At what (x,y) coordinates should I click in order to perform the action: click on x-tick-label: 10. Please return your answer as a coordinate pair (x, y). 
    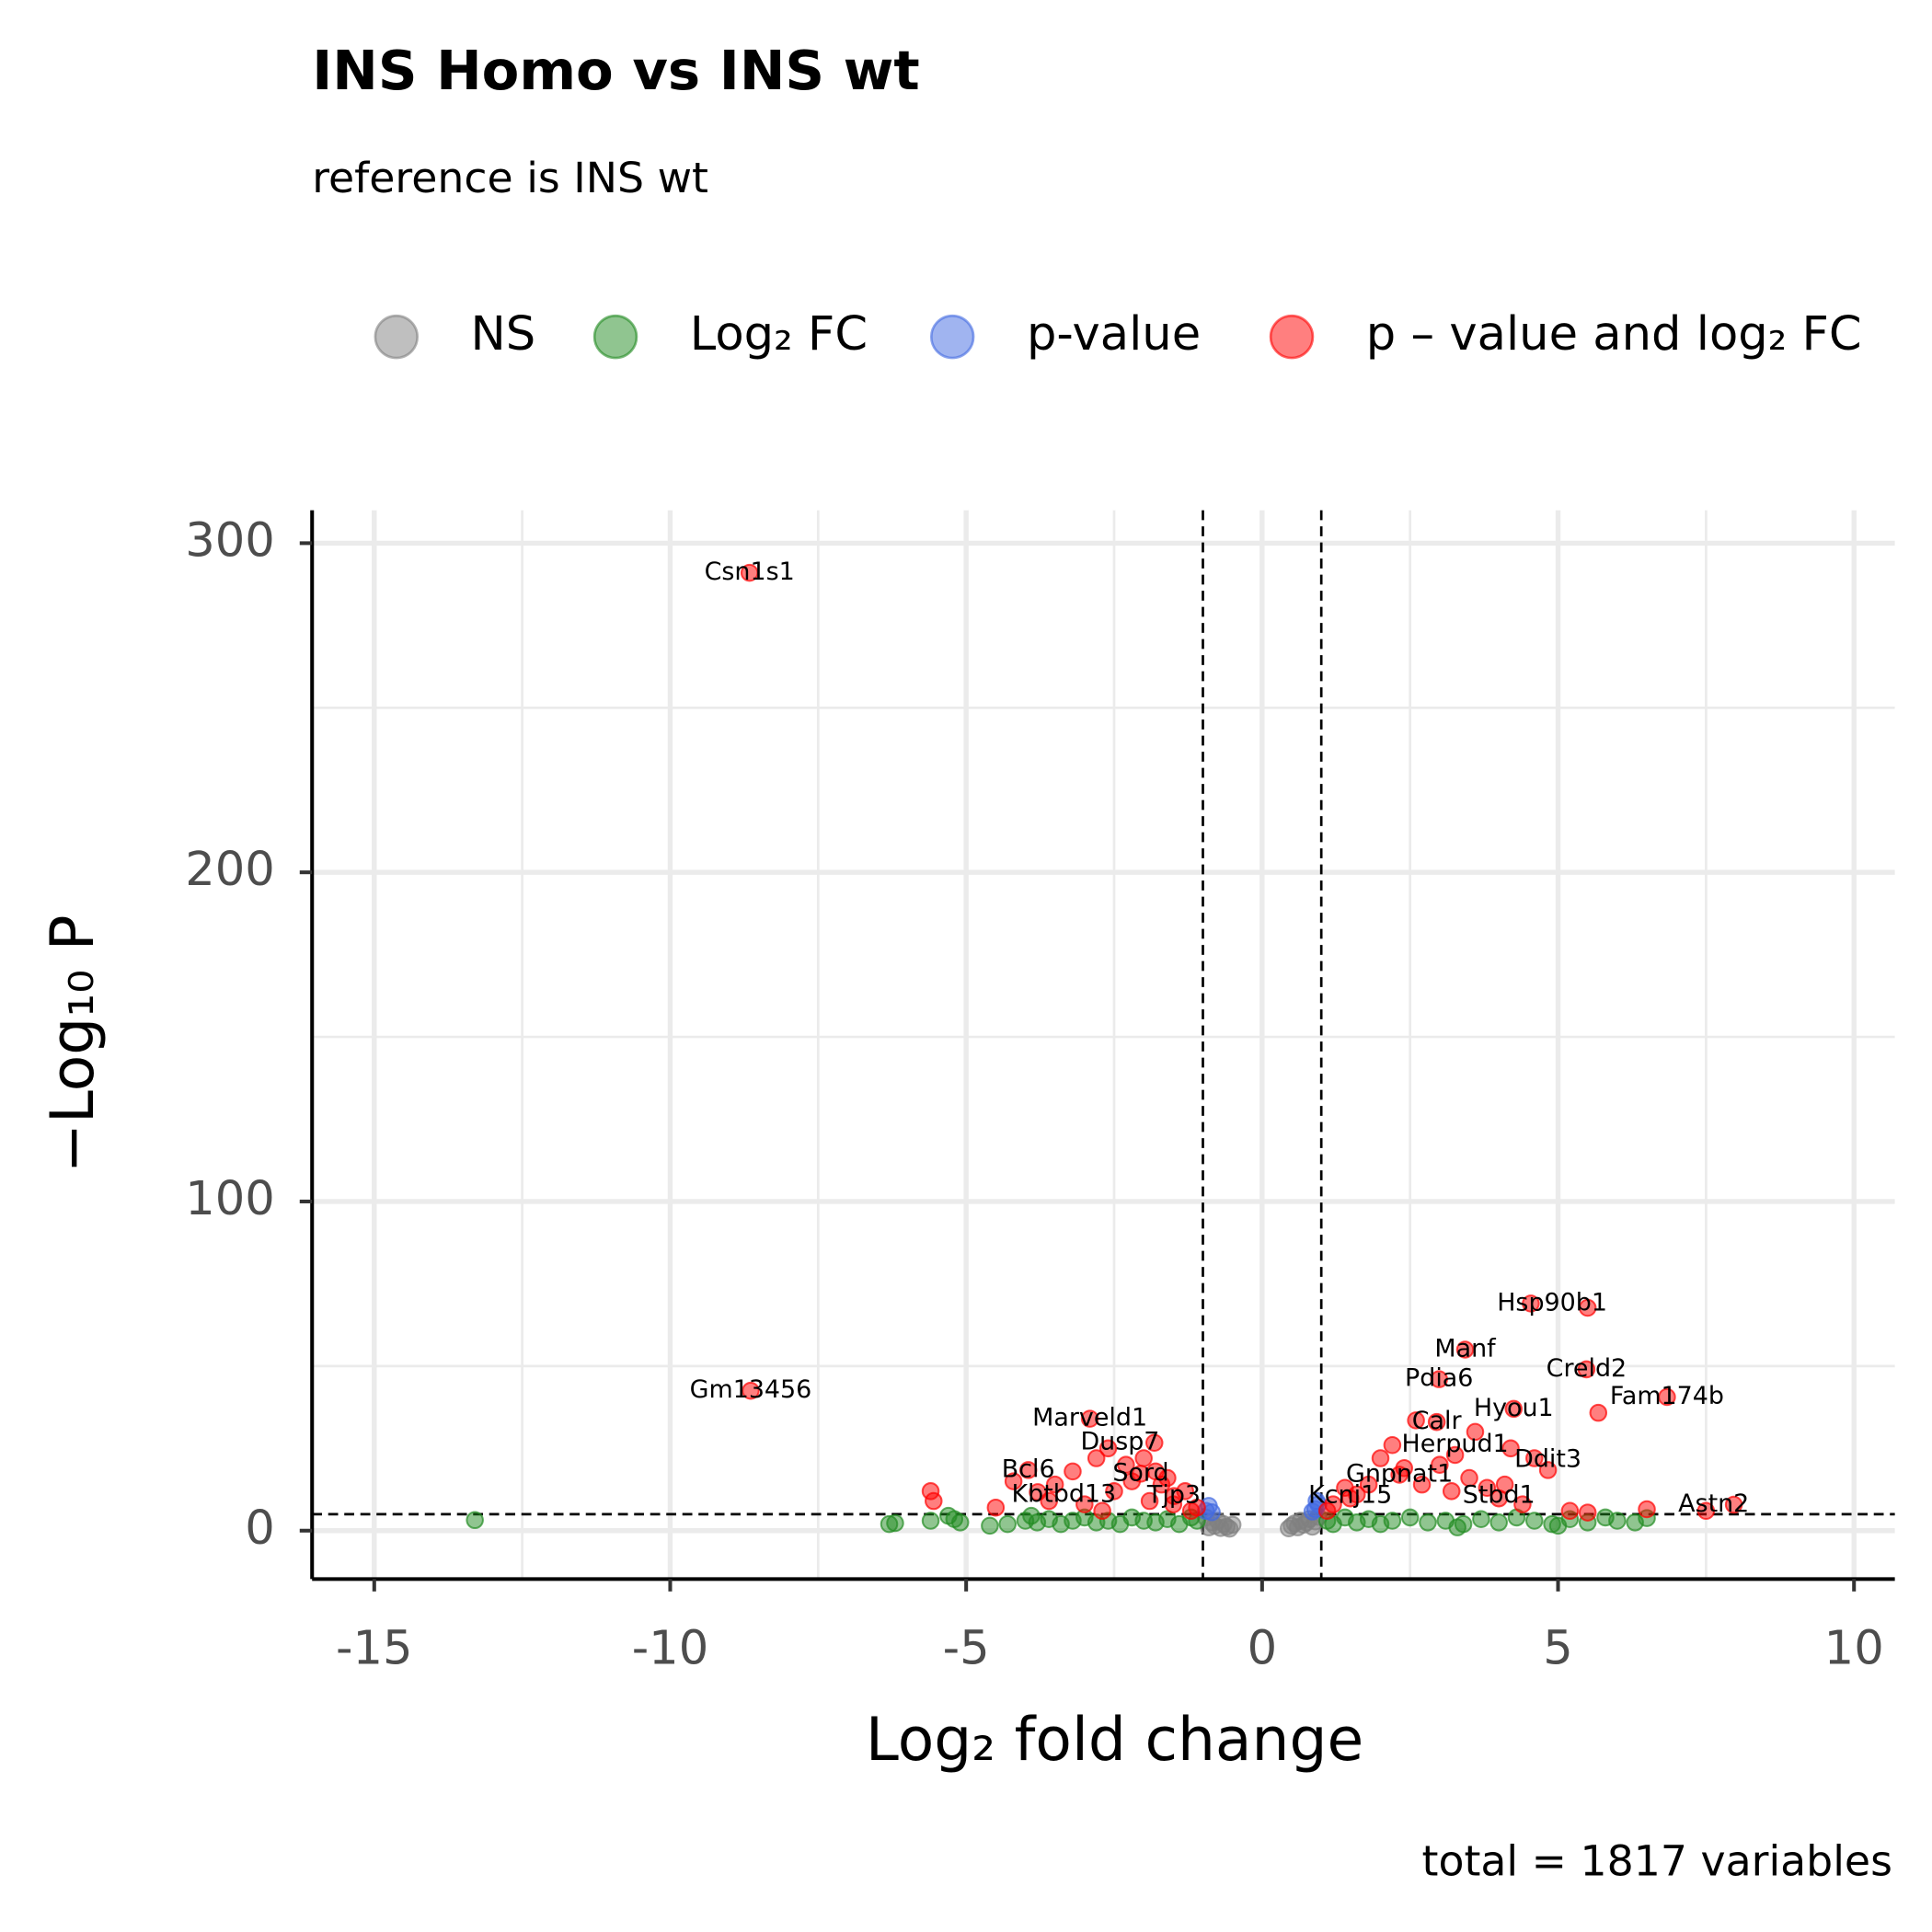
    Looking at the image, I should click on (1854, 1648).